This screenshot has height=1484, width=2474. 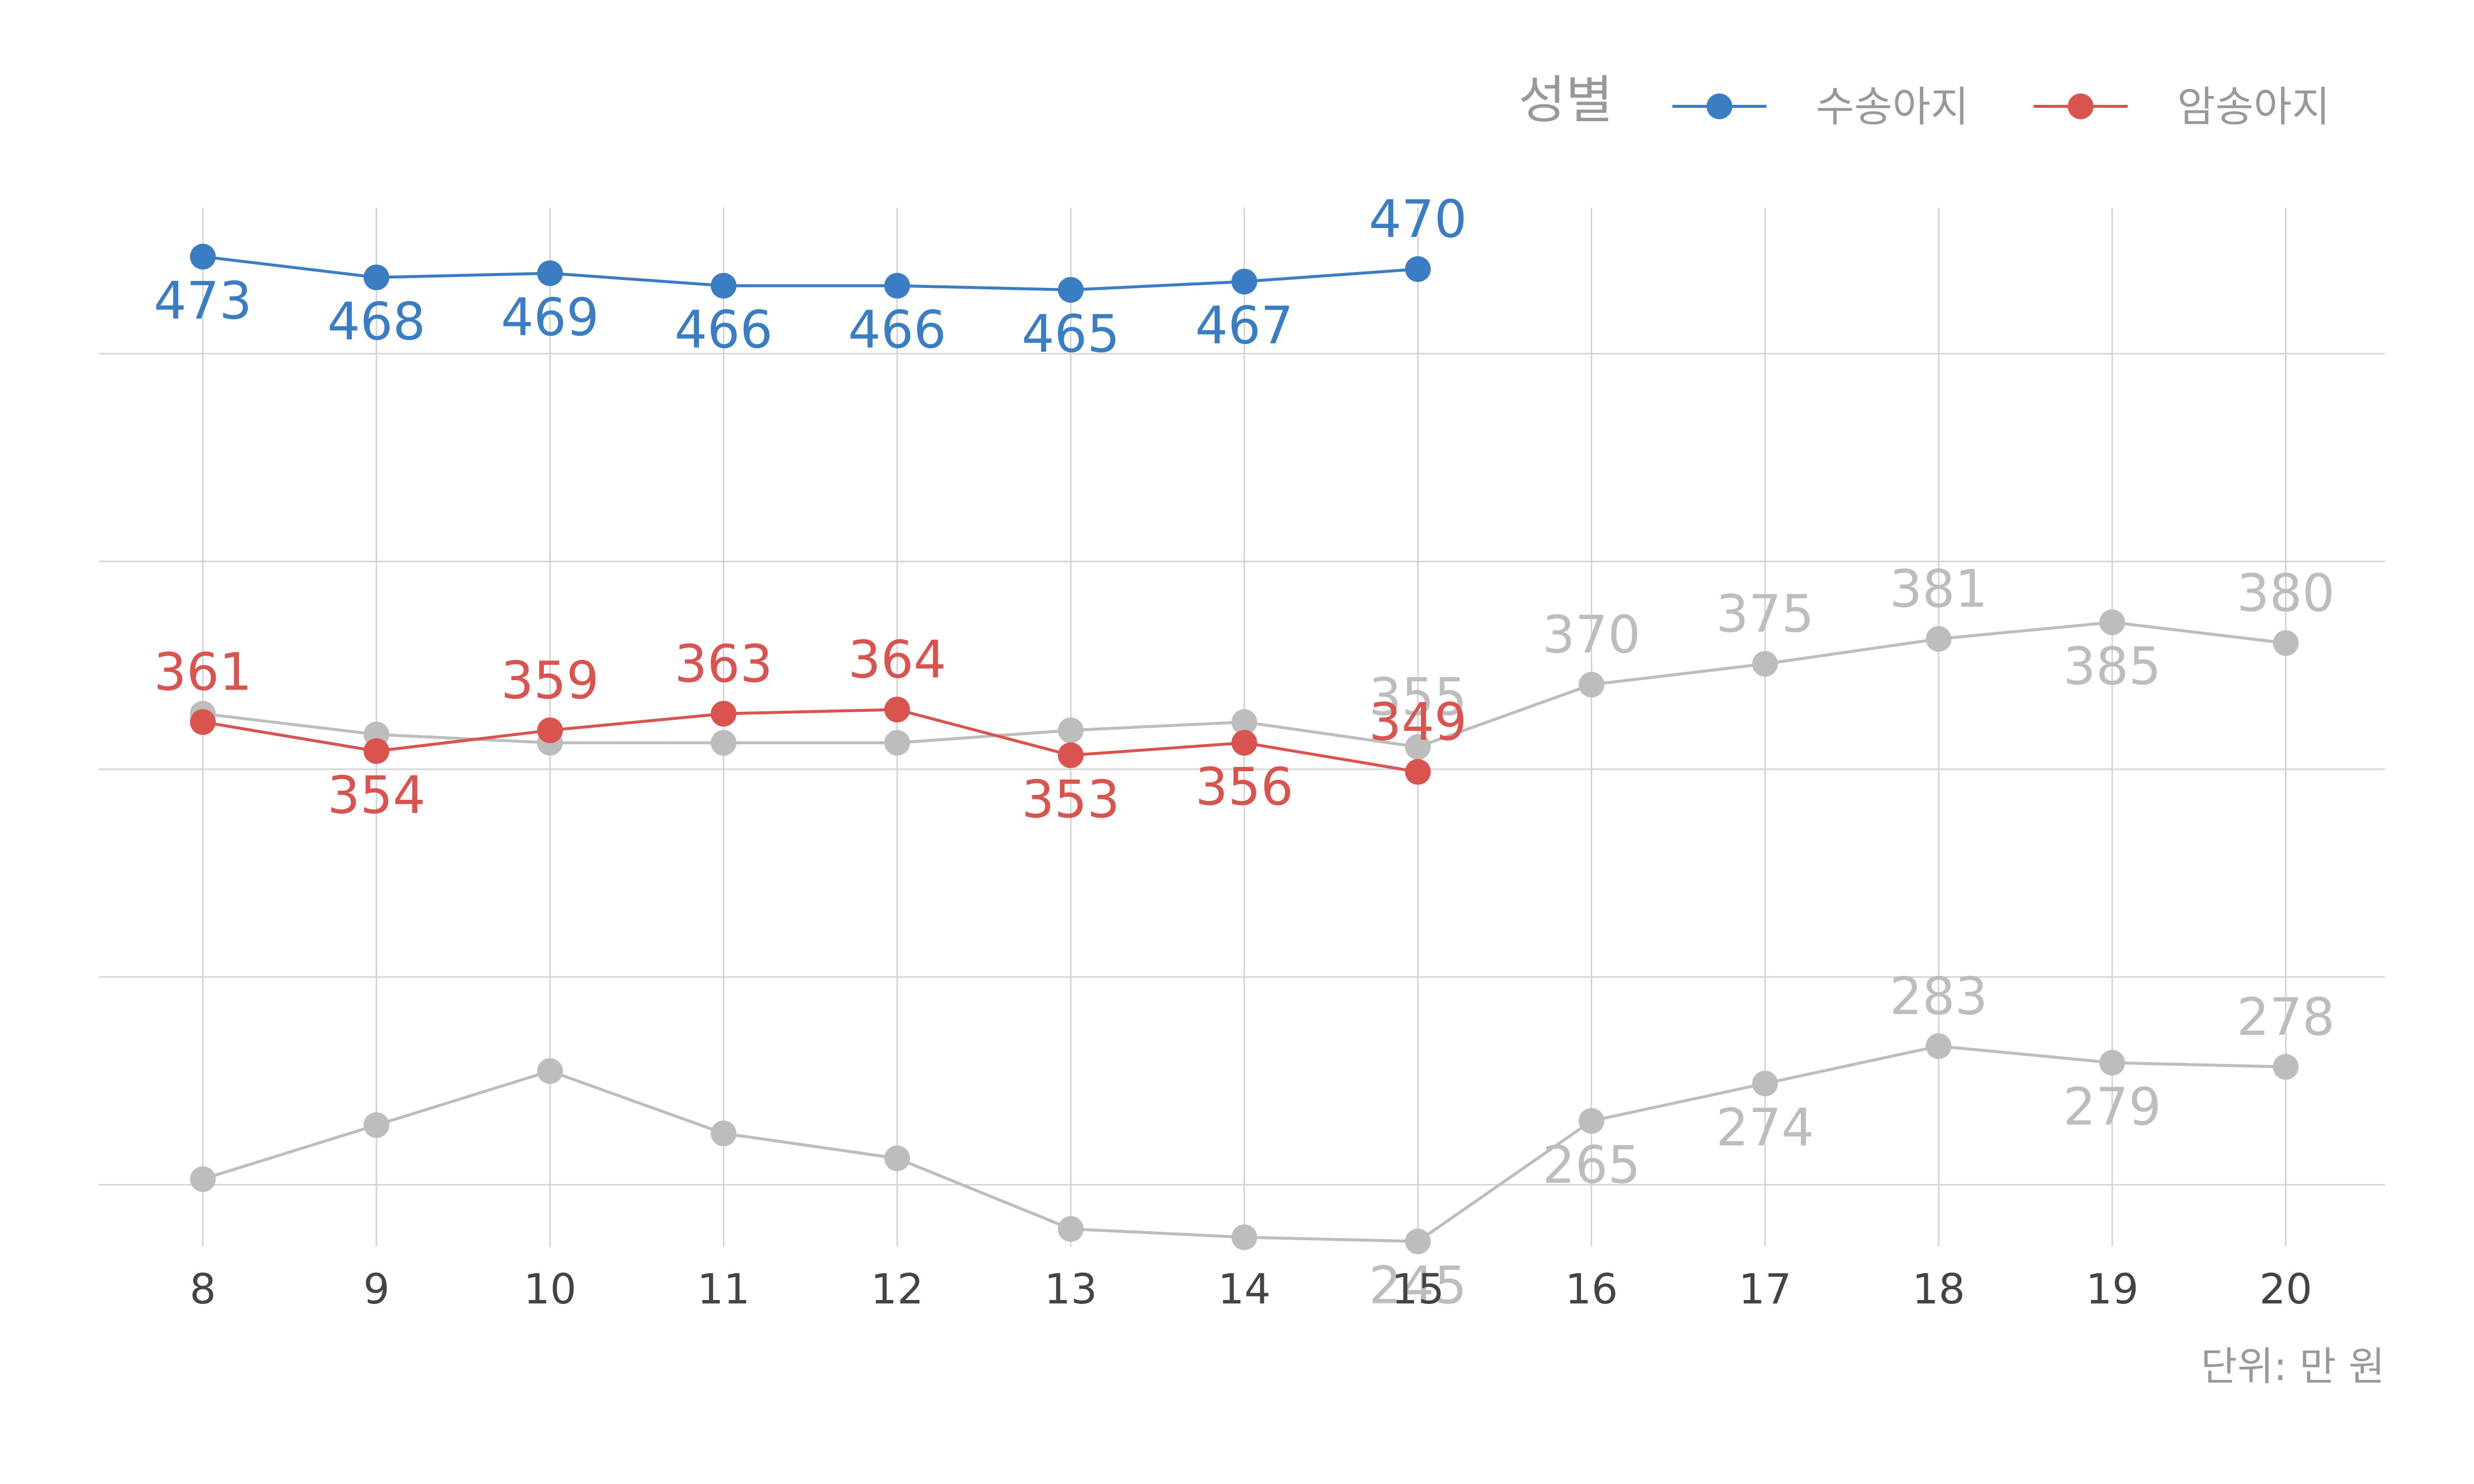 I want to click on data-label: 279, so click(x=2113, y=1106).